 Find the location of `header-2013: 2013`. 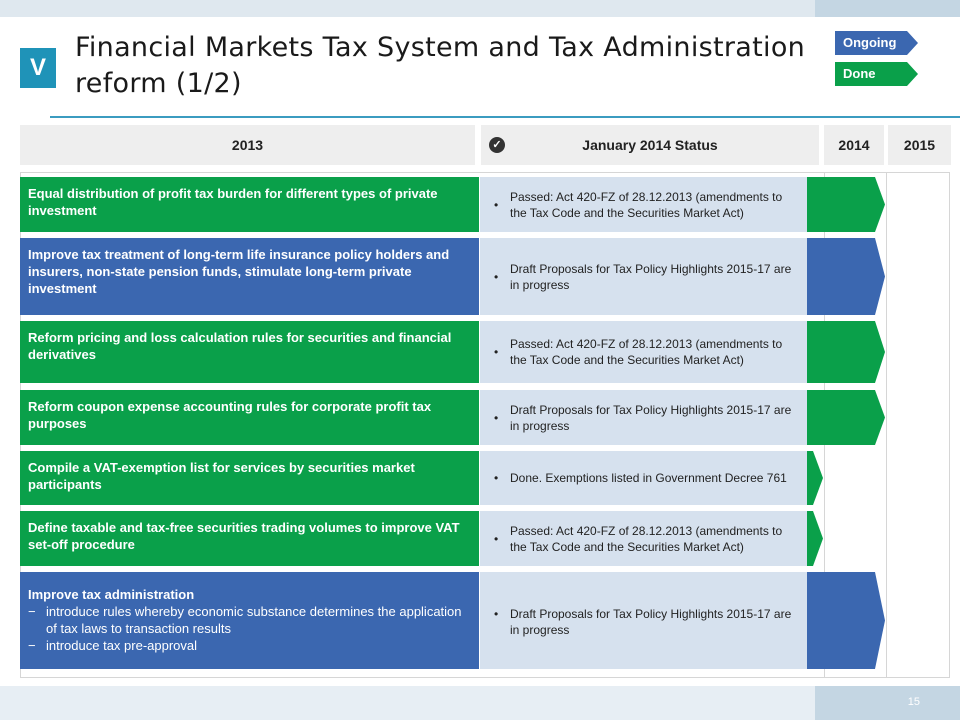

header-2013: 2013 is located at coordinates (247, 145).